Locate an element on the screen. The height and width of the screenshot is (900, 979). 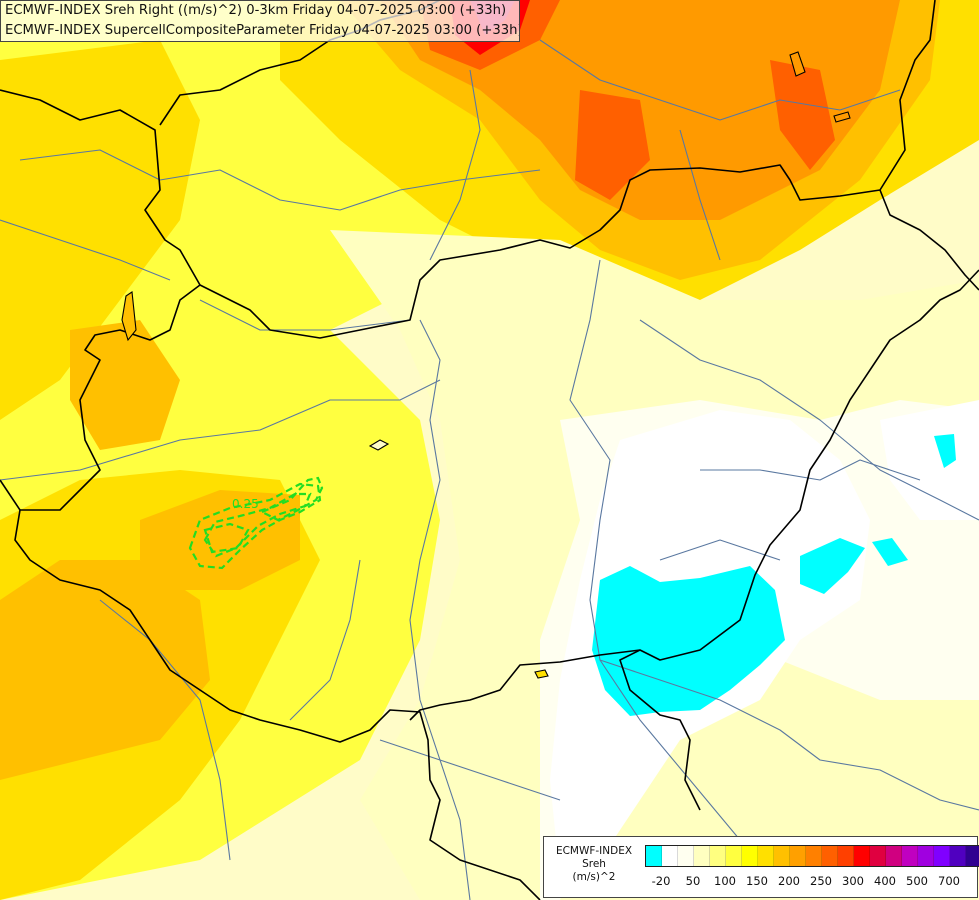
legend-unit: (m/s)^2 is located at coordinates (594, 877).